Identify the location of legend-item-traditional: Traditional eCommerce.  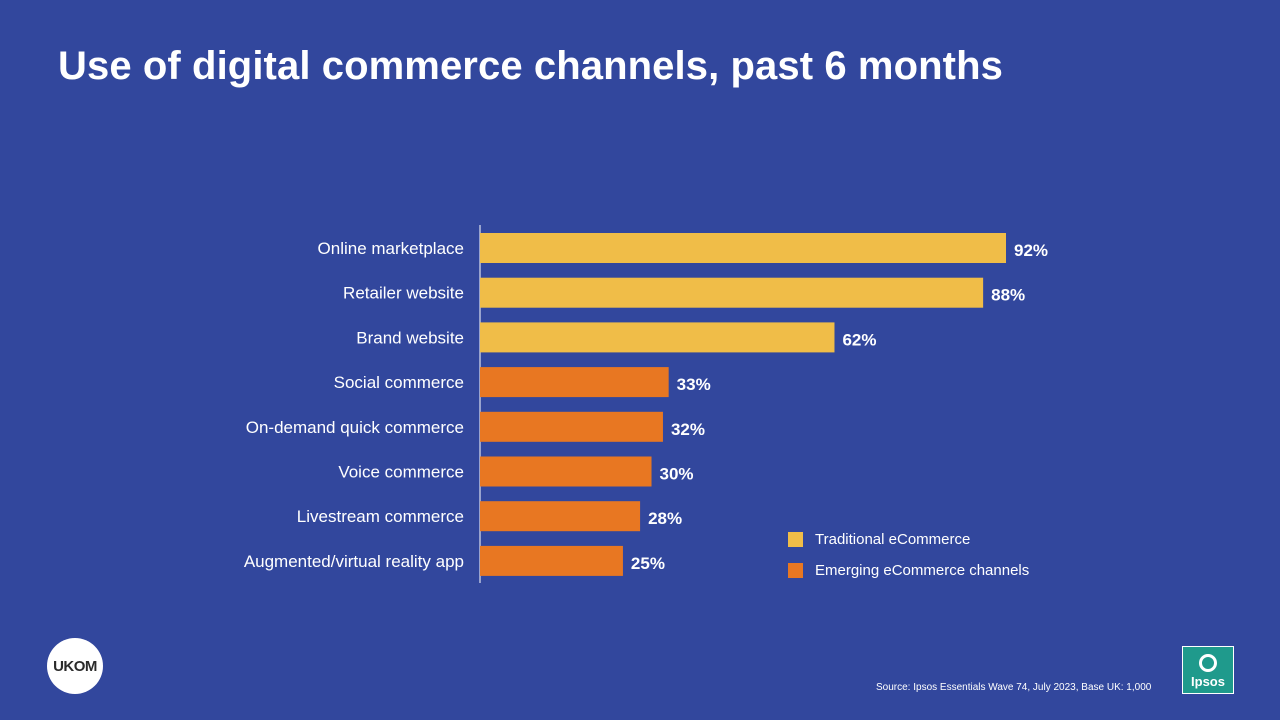
(908, 539).